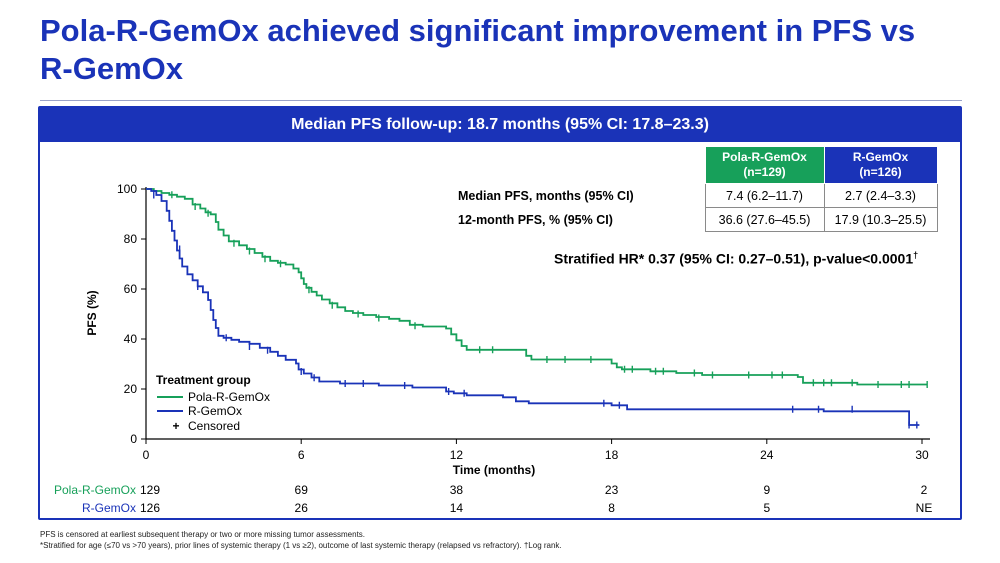 The height and width of the screenshot is (563, 1000). What do you see at coordinates (924, 490) in the screenshot?
I see `risk-value: 2` at bounding box center [924, 490].